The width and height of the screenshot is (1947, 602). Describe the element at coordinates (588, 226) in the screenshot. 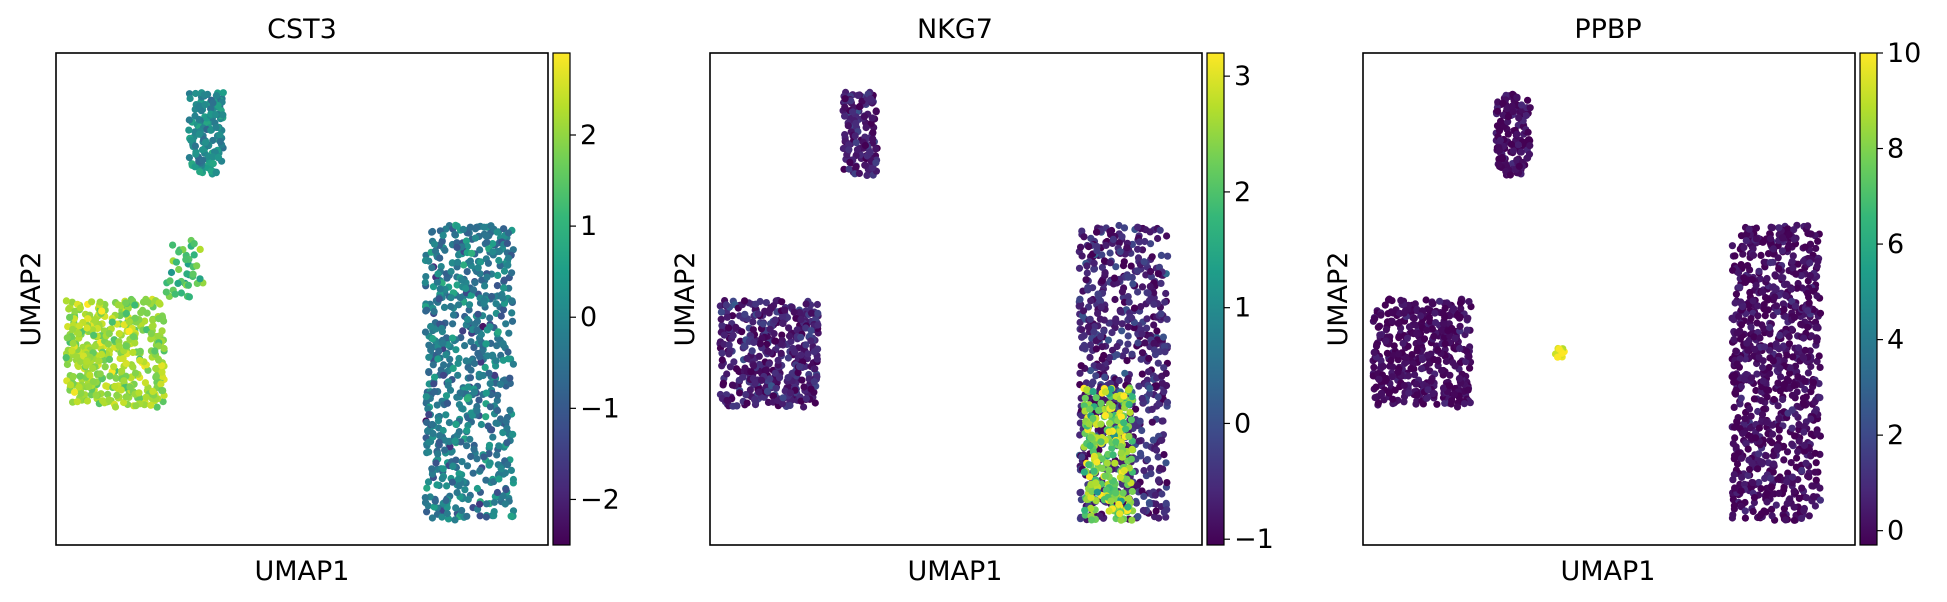

I see `colorbar-tick-label: 1` at that location.